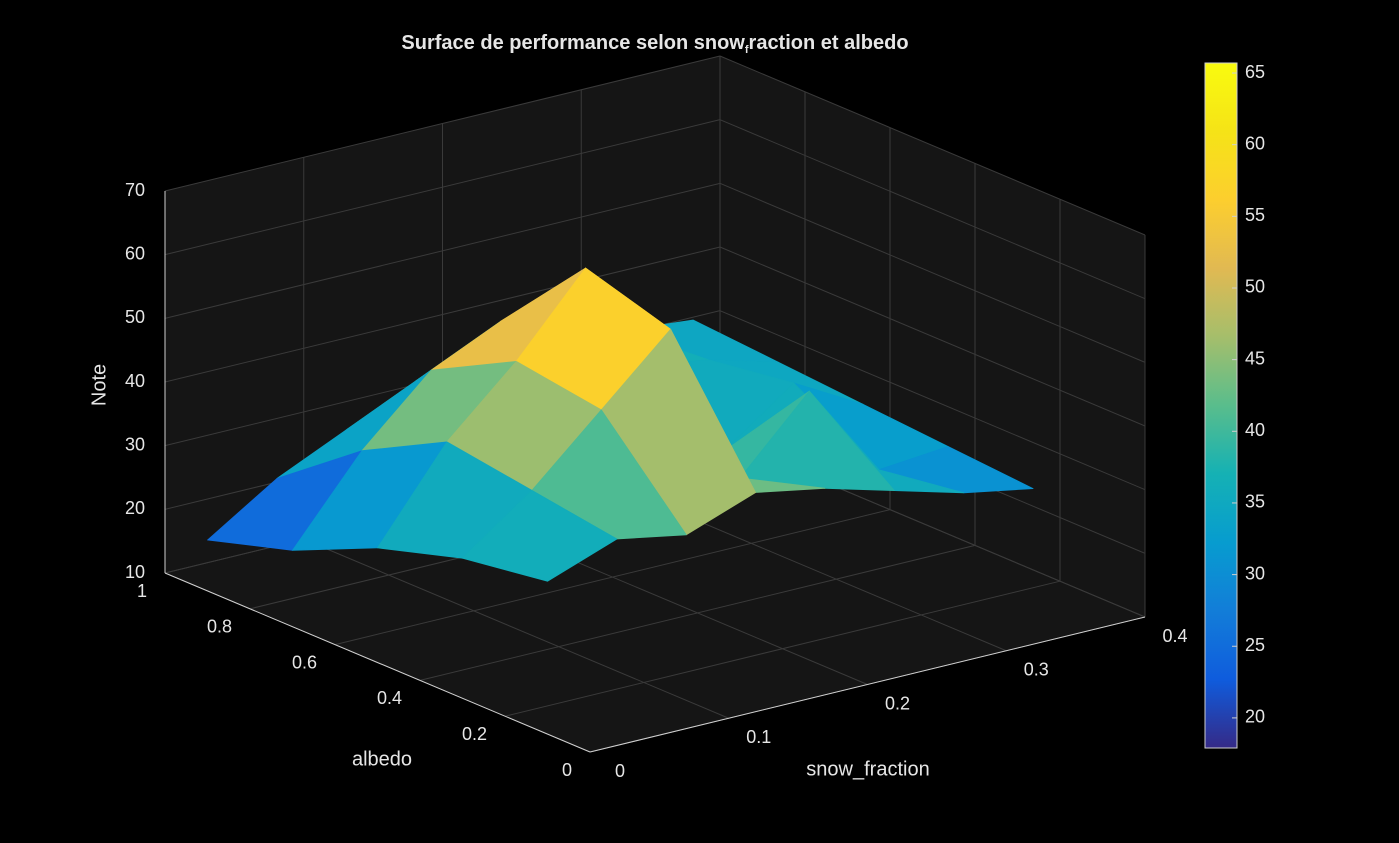 The height and width of the screenshot is (843, 1399). Describe the element at coordinates (135, 253) in the screenshot. I see `z-tick-label: 60` at that location.